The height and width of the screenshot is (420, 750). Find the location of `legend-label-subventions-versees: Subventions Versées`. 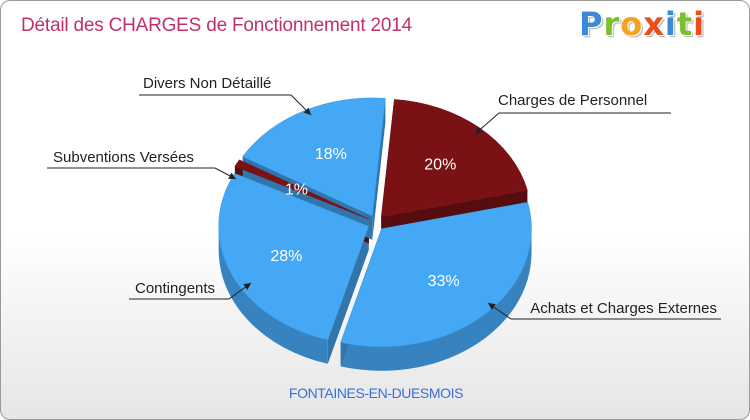

legend-label-subventions-versees: Subventions Versées is located at coordinates (123, 157).